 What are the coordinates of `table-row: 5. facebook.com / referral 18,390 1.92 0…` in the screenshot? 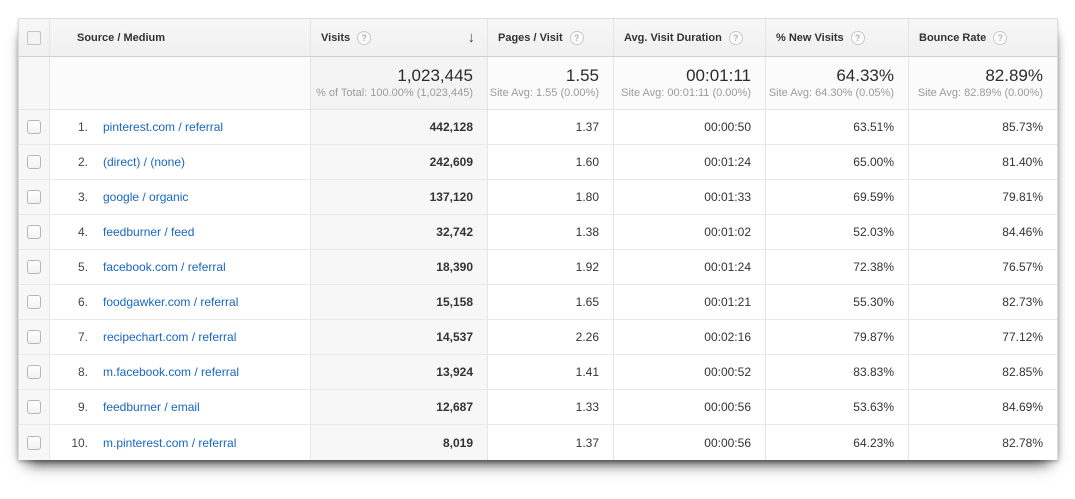 It's located at (538, 267).